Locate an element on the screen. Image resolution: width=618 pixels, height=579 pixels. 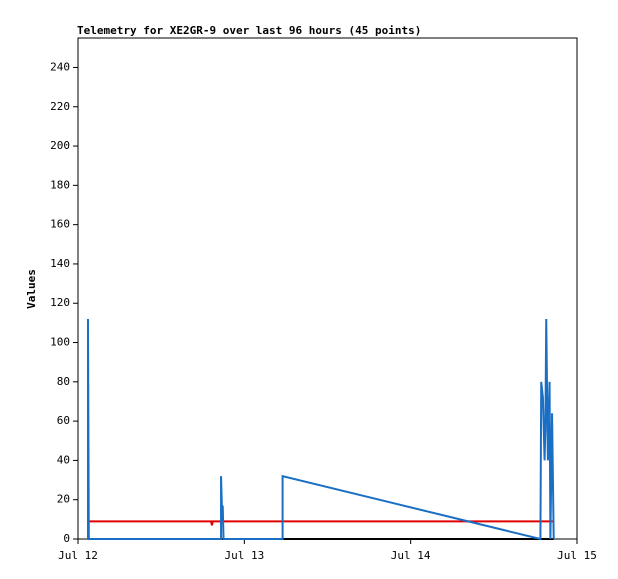
x-tick-label: Jul 14 is located at coordinates (411, 555).